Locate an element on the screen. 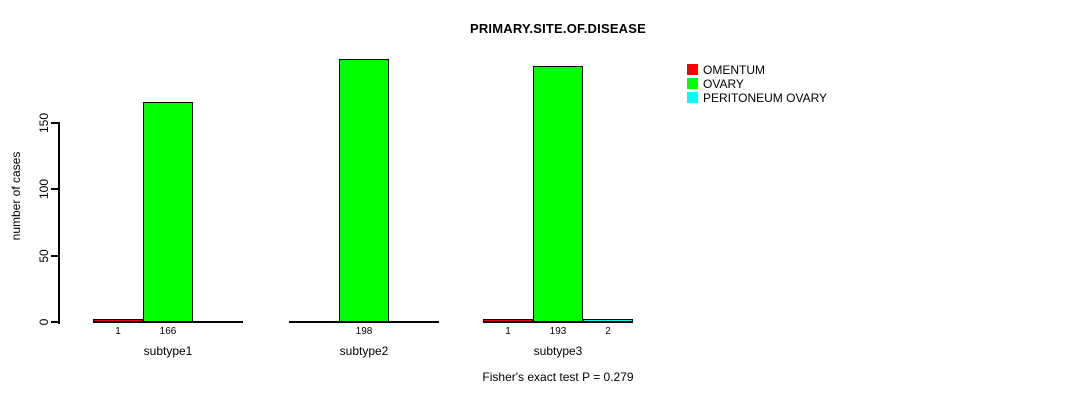 The height and width of the screenshot is (400, 1090). x-axis-category-label: subtype3 is located at coordinates (558, 351).